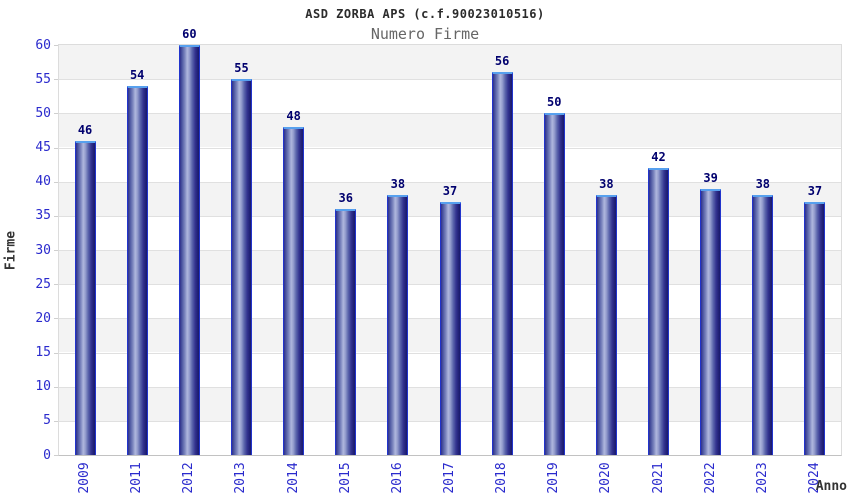 The image size is (850, 500). What do you see at coordinates (241, 68) in the screenshot?
I see `bar-value-label: 55` at bounding box center [241, 68].